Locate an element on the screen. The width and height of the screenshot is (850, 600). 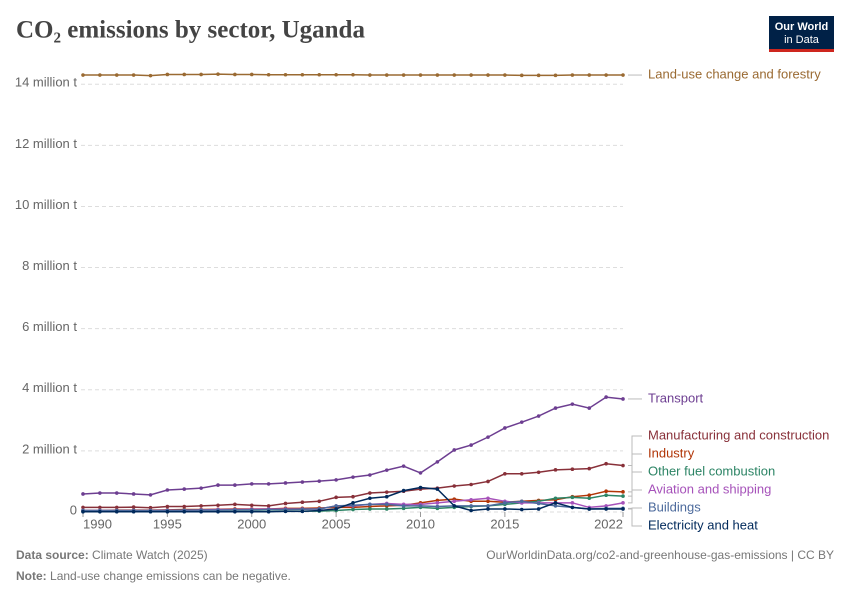
x-tick-label: 2022 is located at coordinates (608, 523).